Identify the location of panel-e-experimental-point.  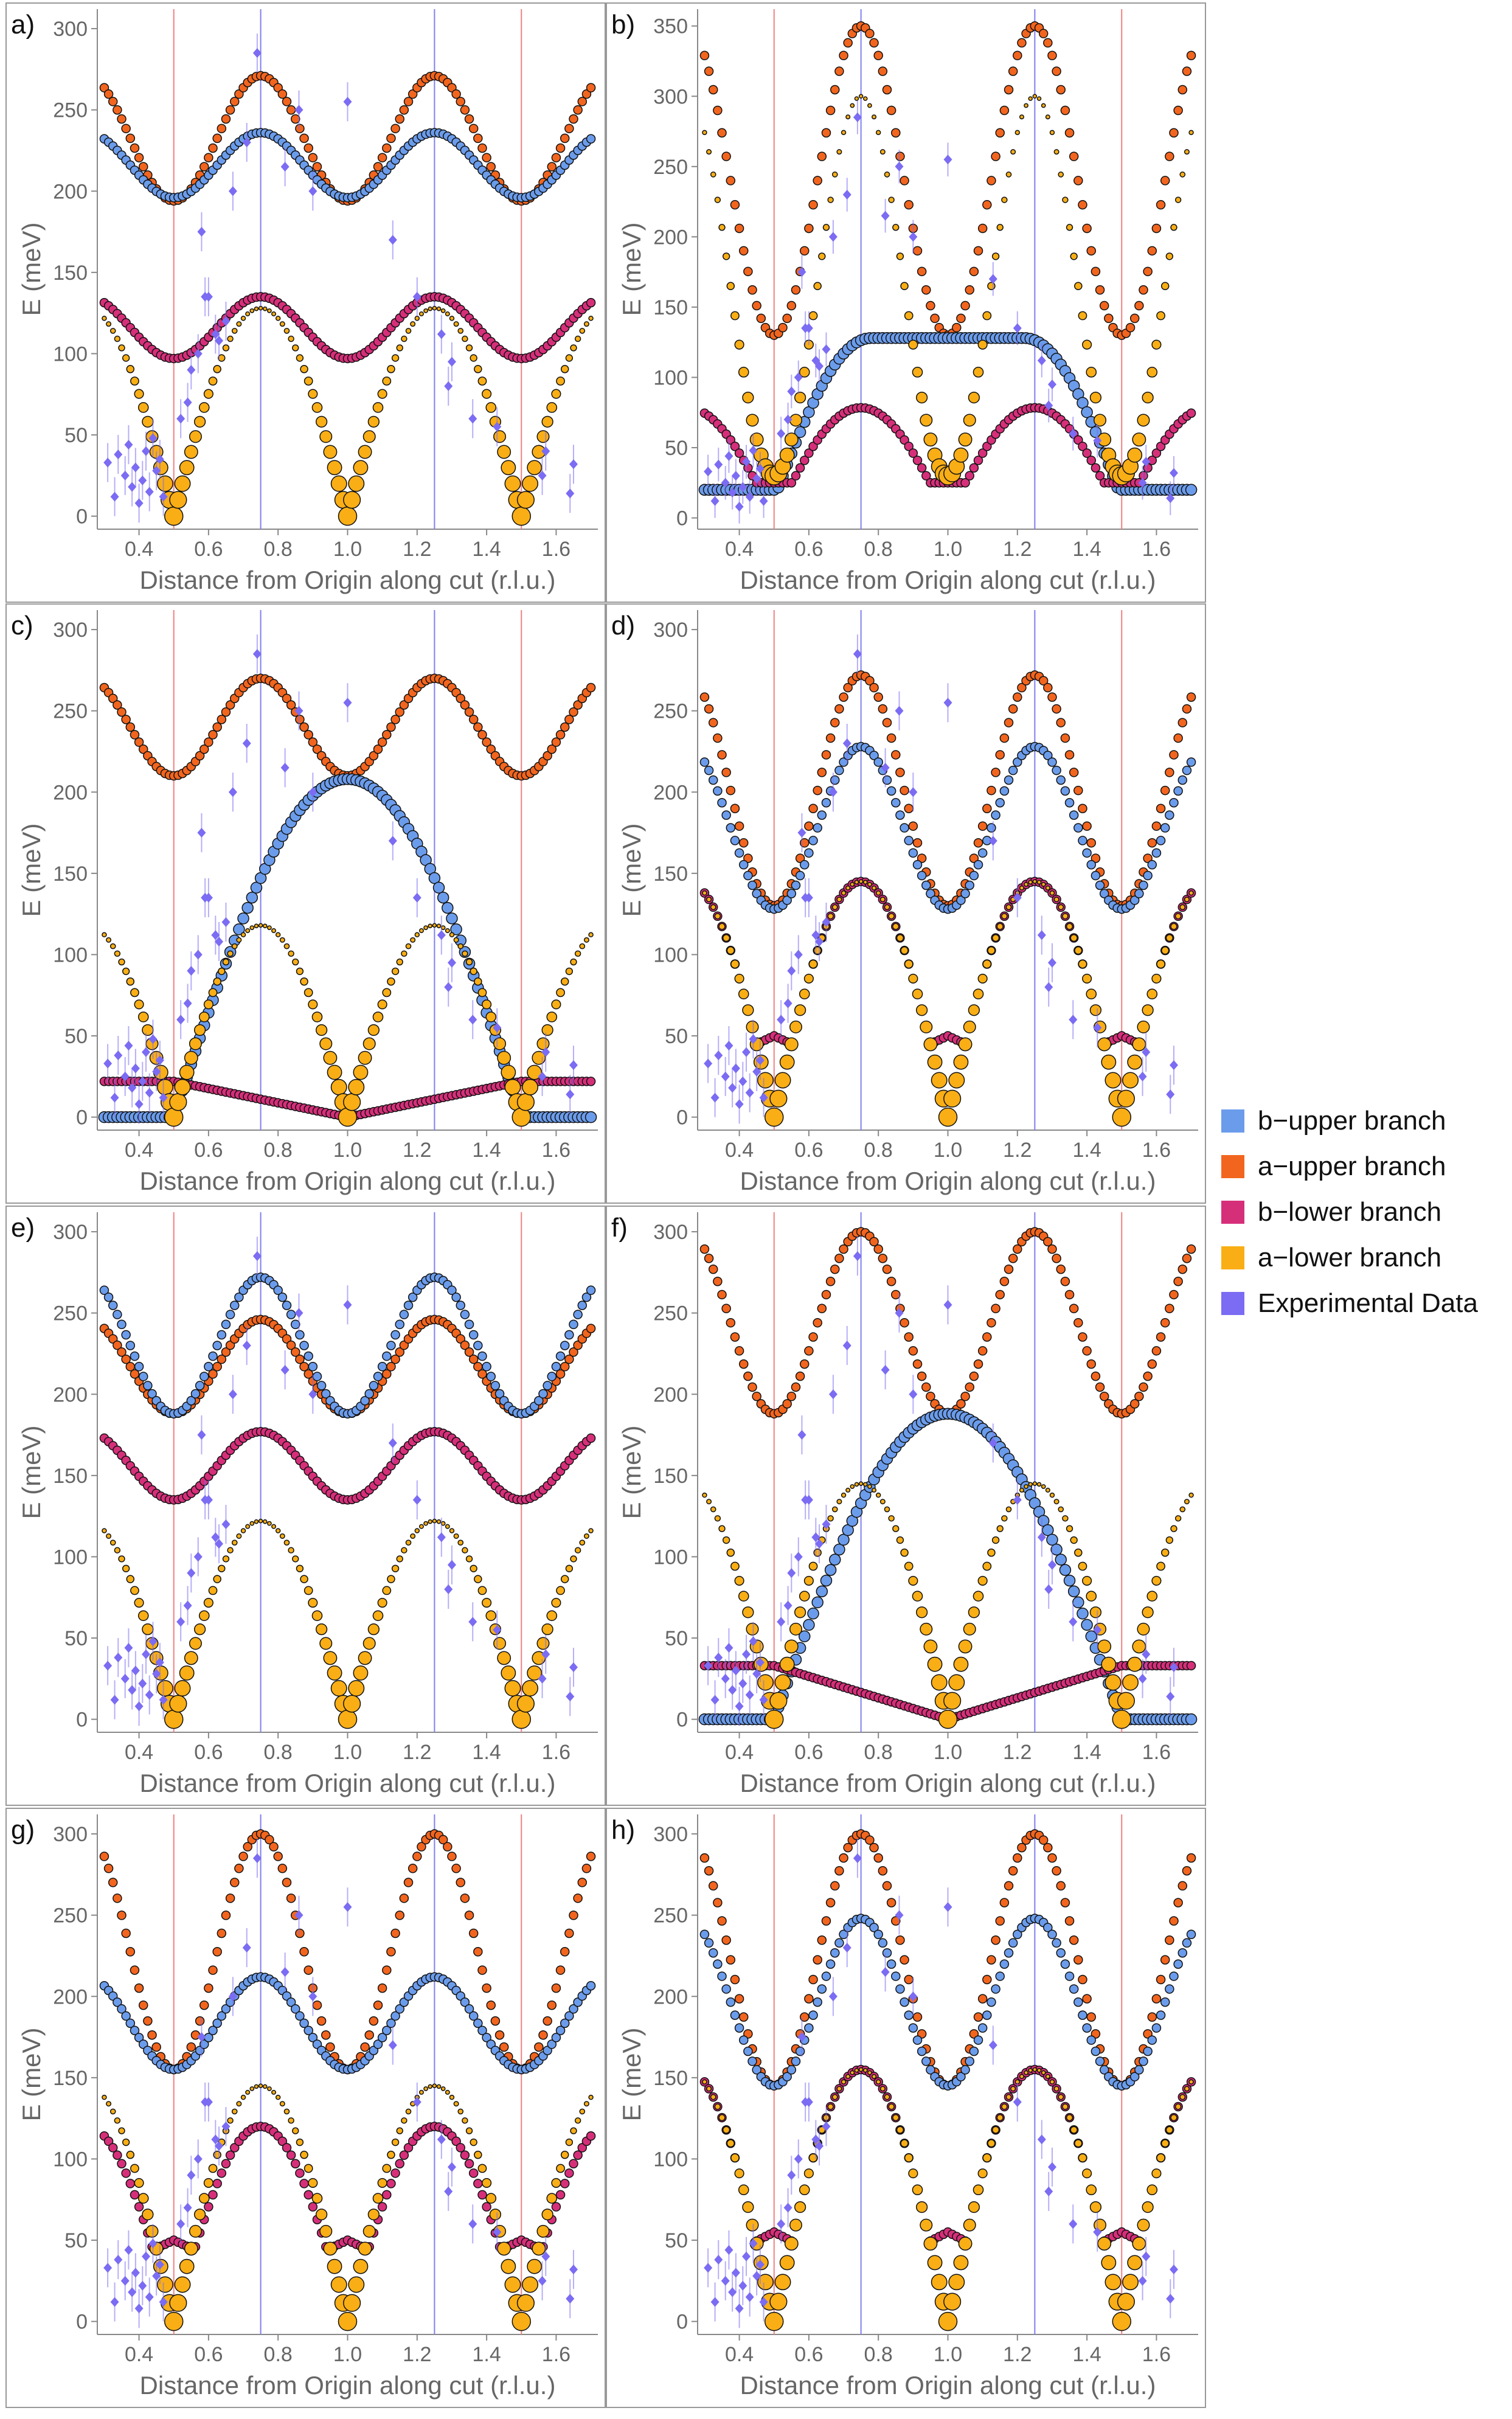
(146, 1654).